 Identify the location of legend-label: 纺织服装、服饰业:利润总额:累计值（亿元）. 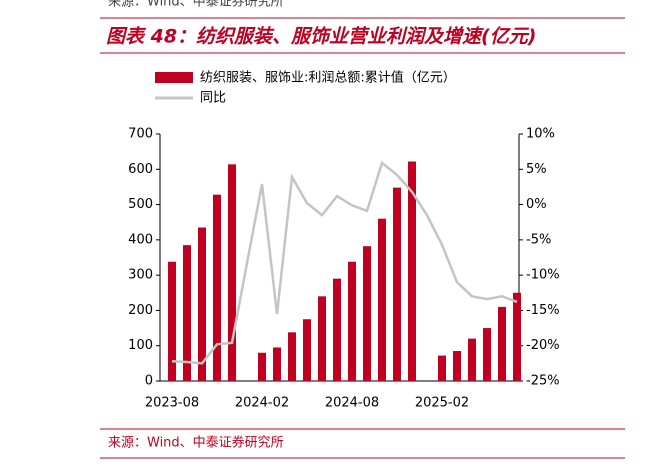
(328, 78).